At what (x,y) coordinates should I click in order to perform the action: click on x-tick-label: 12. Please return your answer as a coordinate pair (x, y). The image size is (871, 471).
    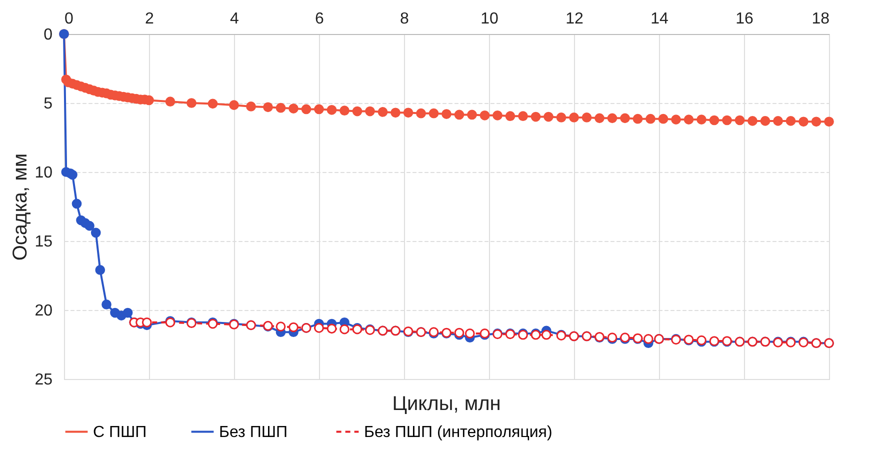
    Looking at the image, I should click on (575, 19).